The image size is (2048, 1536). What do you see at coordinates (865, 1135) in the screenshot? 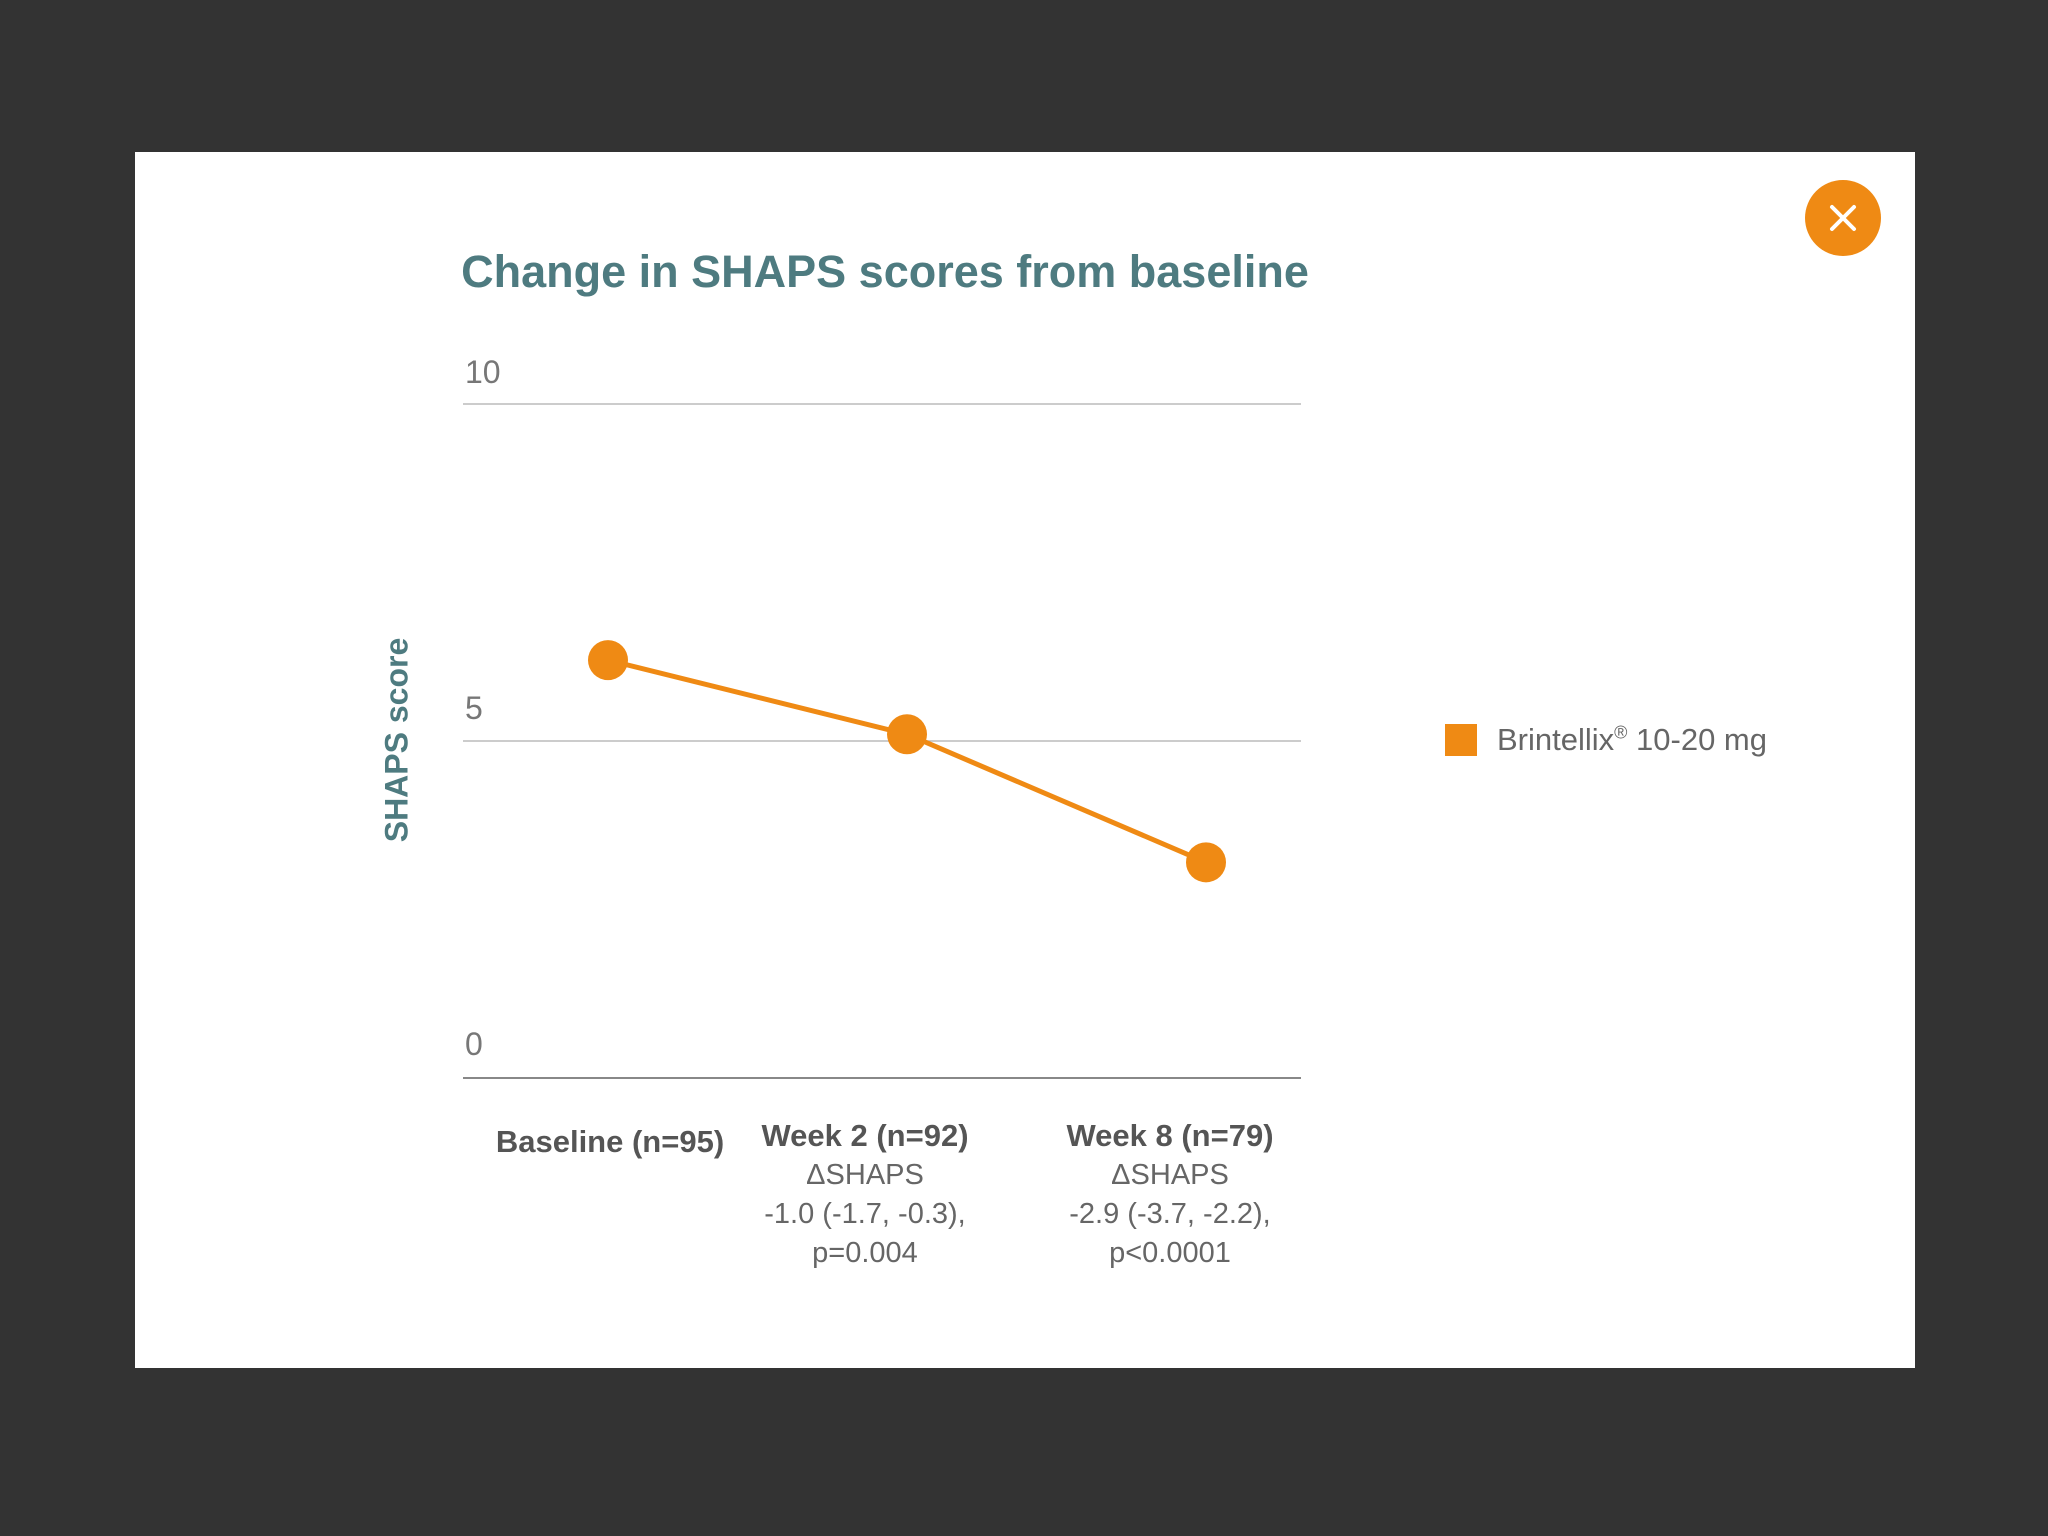
I see `x-tick-label: Week 2 (n=92)` at bounding box center [865, 1135].